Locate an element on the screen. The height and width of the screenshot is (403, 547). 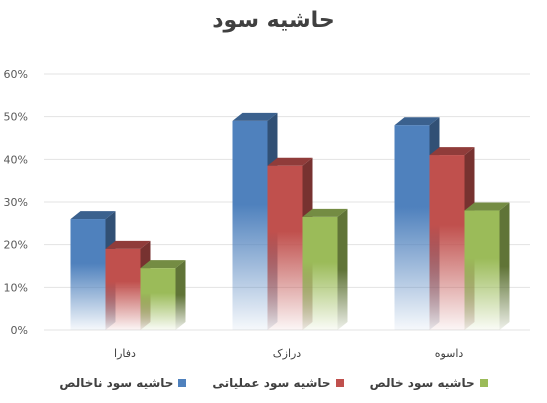
legend-item: حاشیه سود ناخالص is located at coordinates (123, 383).